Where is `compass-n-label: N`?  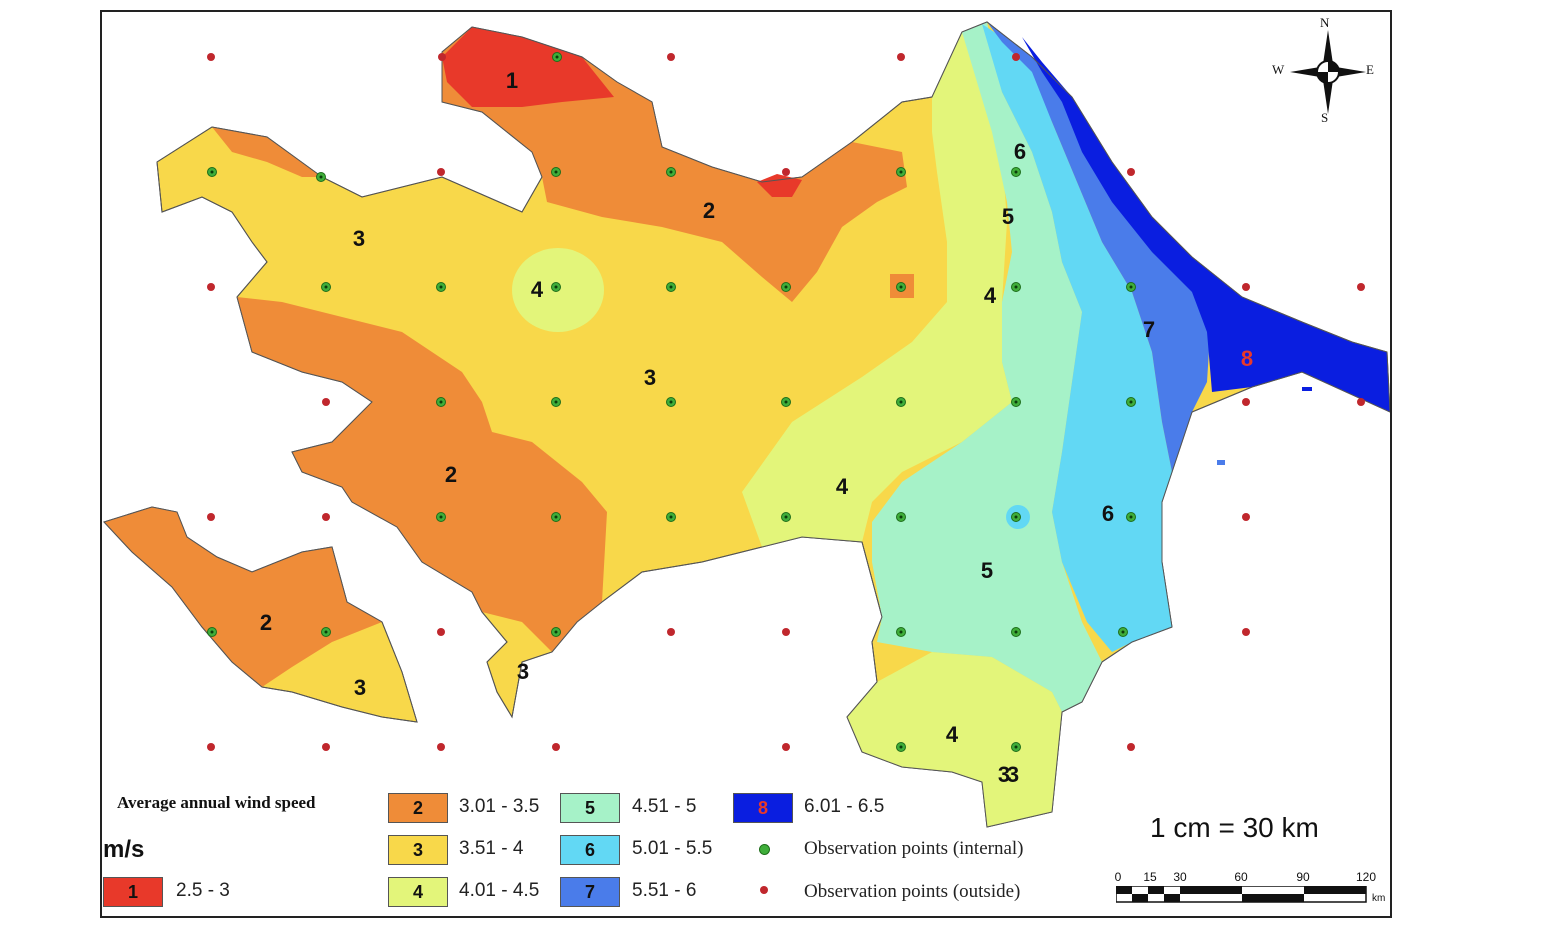 compass-n-label: N is located at coordinates (1325, 22).